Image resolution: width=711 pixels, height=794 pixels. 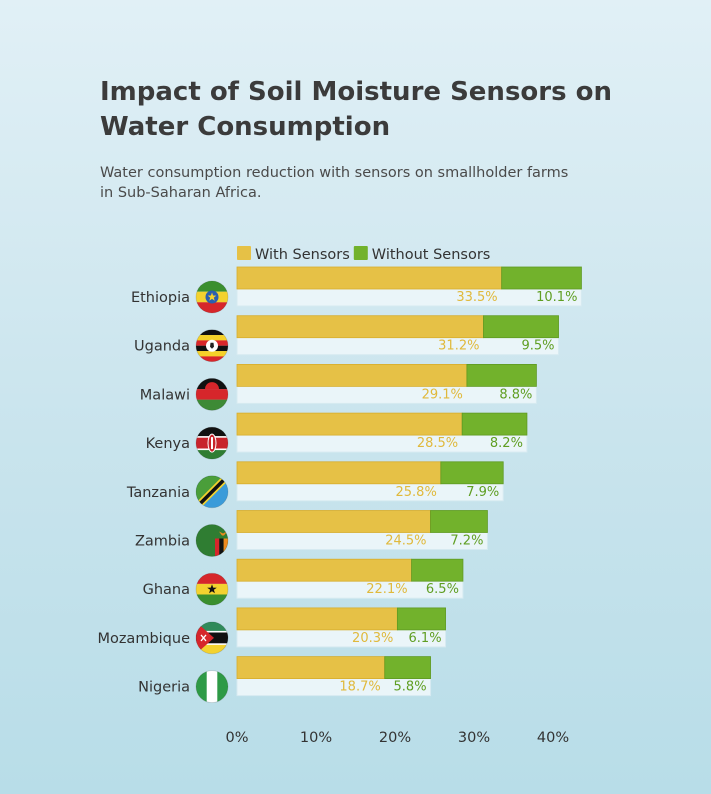 I want to click on legend-label: Without Sensors, so click(x=431, y=255).